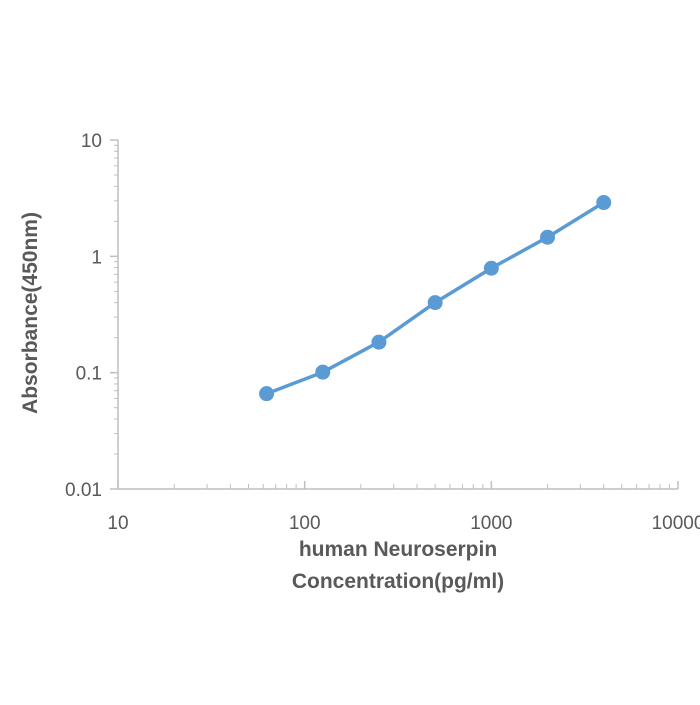  Describe the element at coordinates (398, 549) in the screenshot. I see `x-axis-title-line-1: human Neuroserpin` at that location.